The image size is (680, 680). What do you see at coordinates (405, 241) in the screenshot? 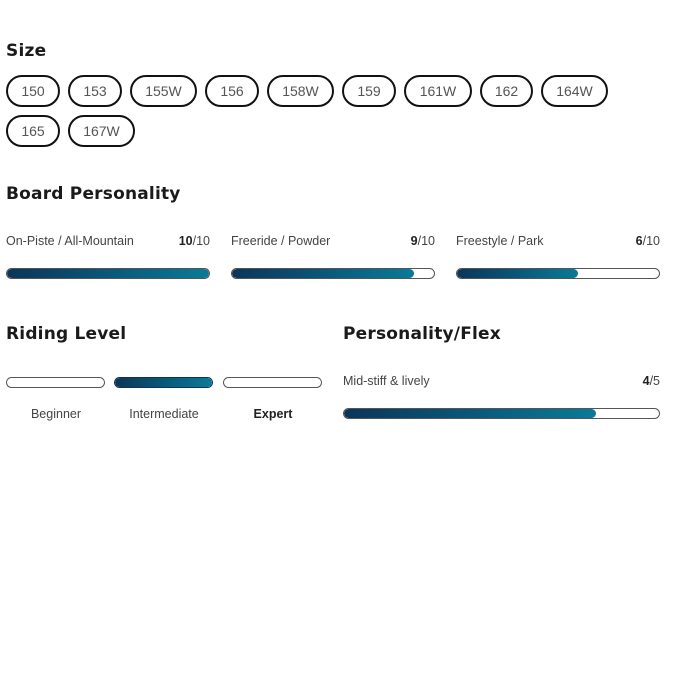
I see `personality-score: 9/10` at bounding box center [405, 241].